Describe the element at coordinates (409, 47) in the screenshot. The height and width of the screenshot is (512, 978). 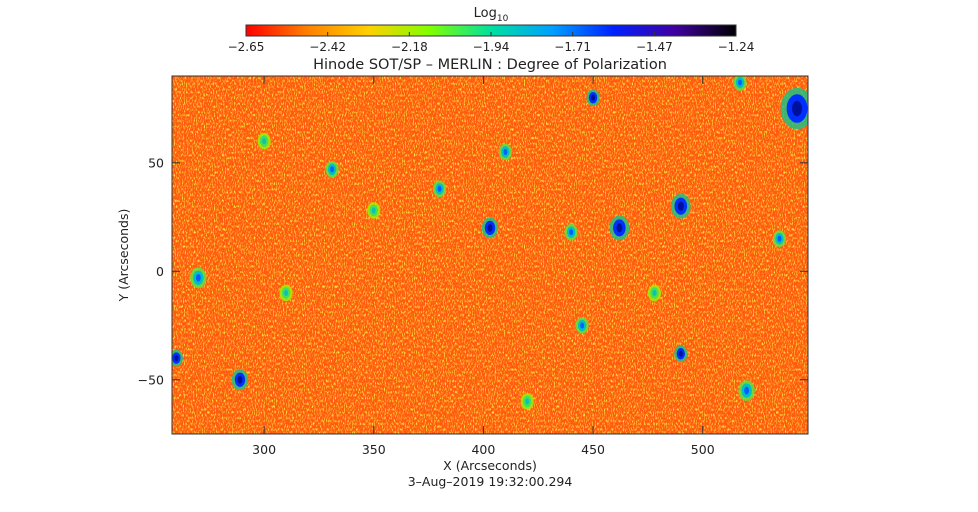
I see `colorbar-tick-label: −2.18` at that location.